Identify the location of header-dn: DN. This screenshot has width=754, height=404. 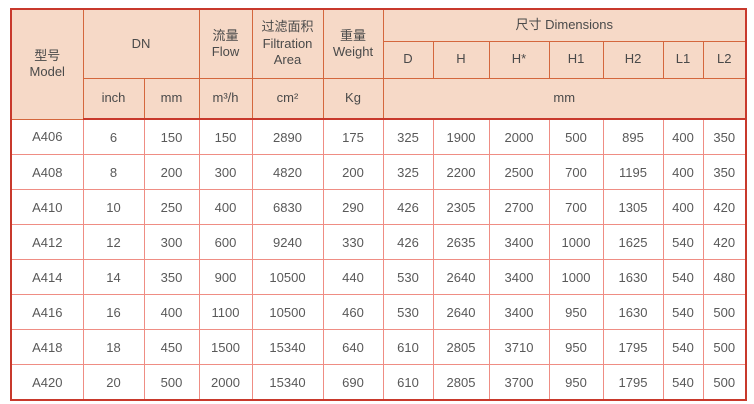
(141, 43).